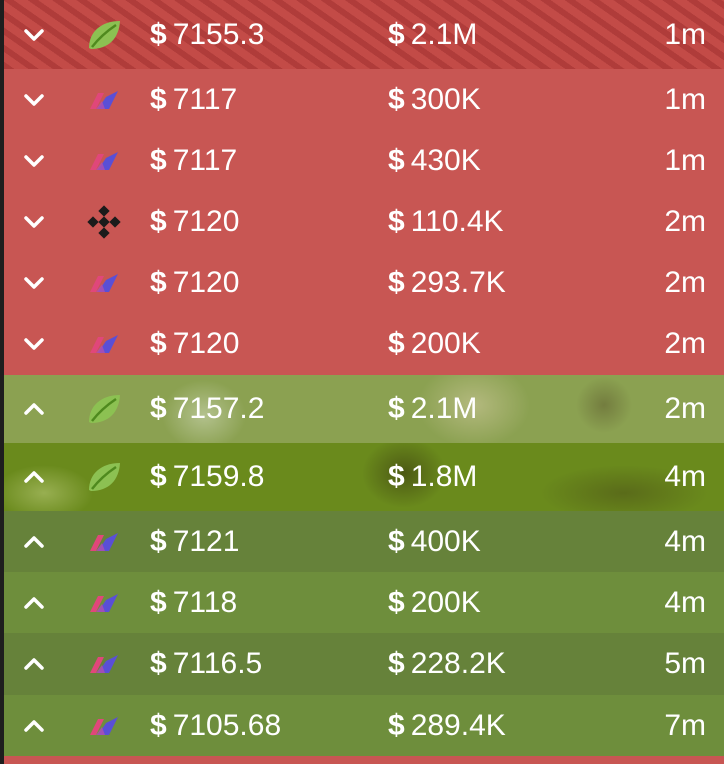  What do you see at coordinates (364, 409) in the screenshot?
I see `trade-row-buy: $7157.2 $2.1M 2m` at bounding box center [364, 409].